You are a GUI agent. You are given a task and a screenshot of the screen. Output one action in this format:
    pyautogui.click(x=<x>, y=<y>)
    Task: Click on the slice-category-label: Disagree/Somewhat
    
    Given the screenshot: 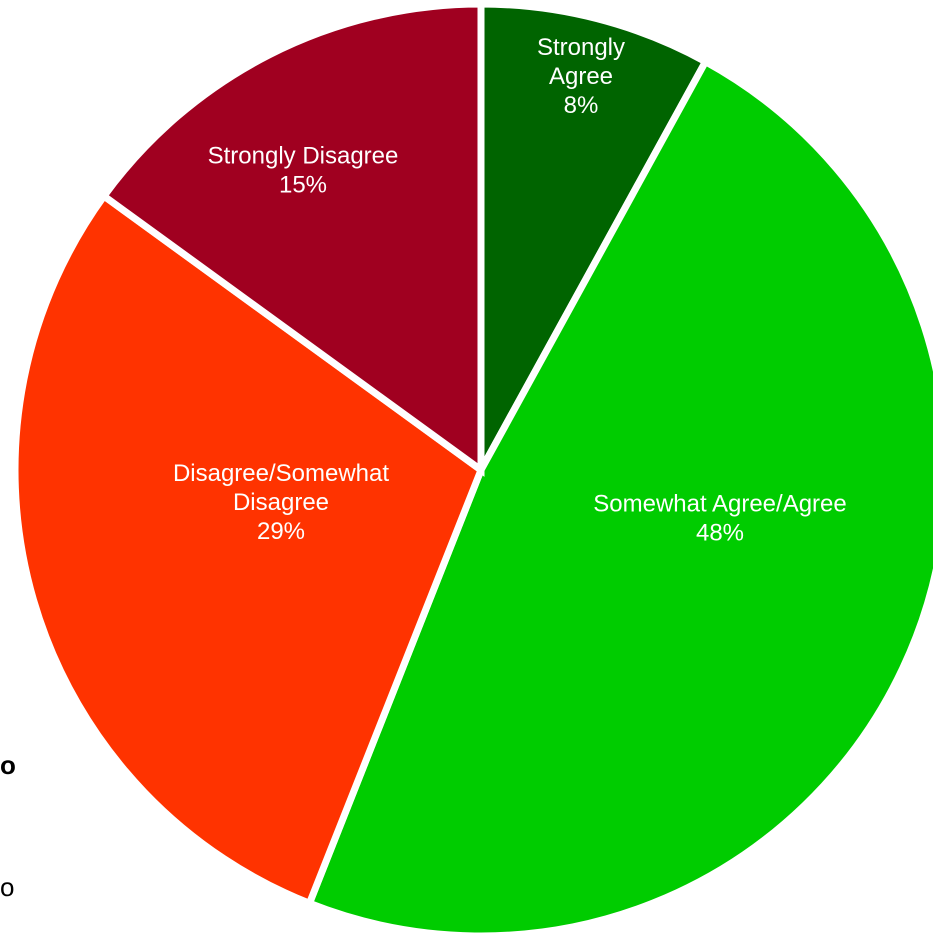 What is the action you would take?
    pyautogui.click(x=281, y=473)
    